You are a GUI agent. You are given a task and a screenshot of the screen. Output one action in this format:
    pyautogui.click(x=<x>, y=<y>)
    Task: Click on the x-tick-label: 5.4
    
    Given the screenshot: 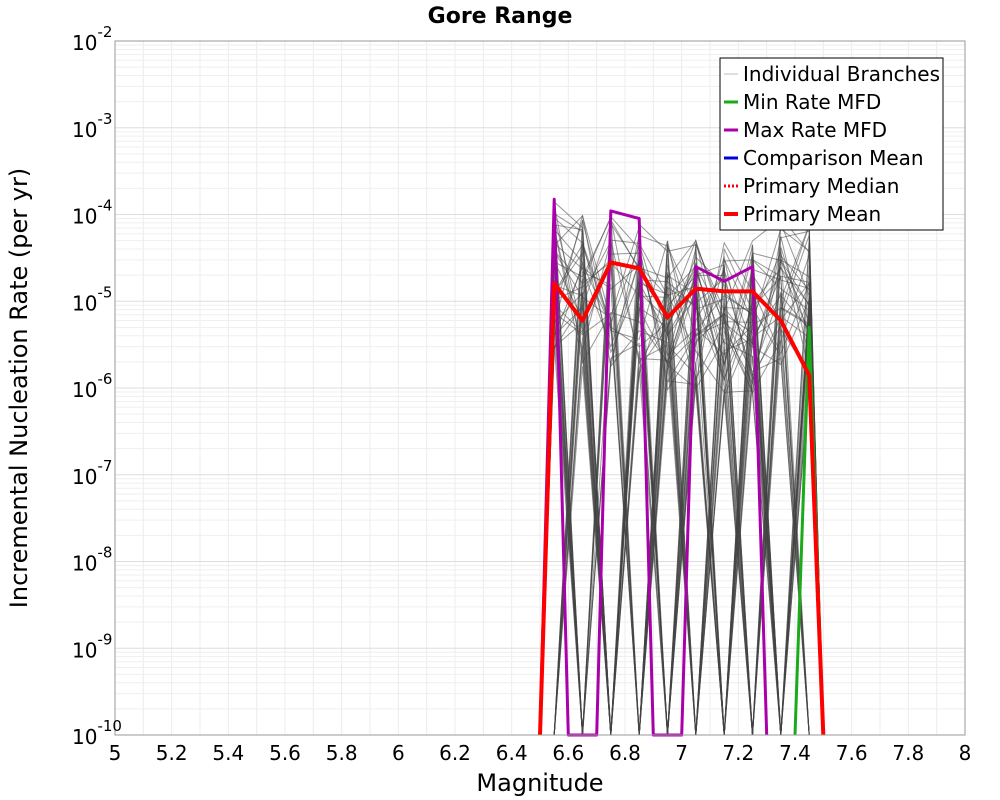 What is the action you would take?
    pyautogui.click(x=228, y=753)
    